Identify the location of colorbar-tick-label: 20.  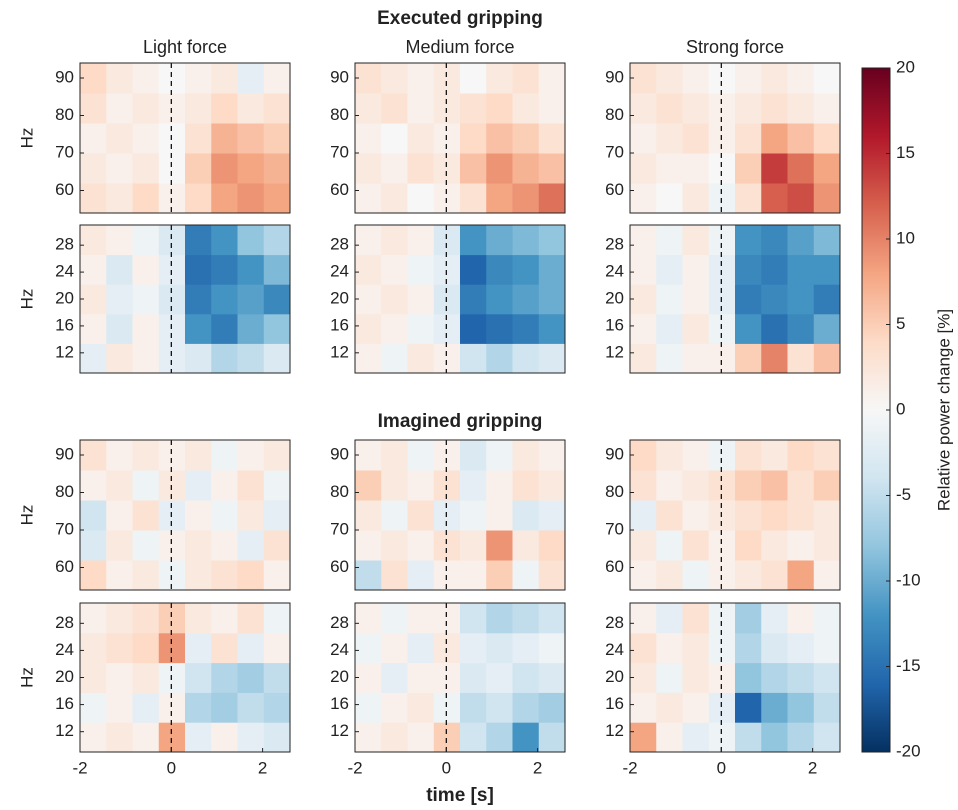
(905, 66).